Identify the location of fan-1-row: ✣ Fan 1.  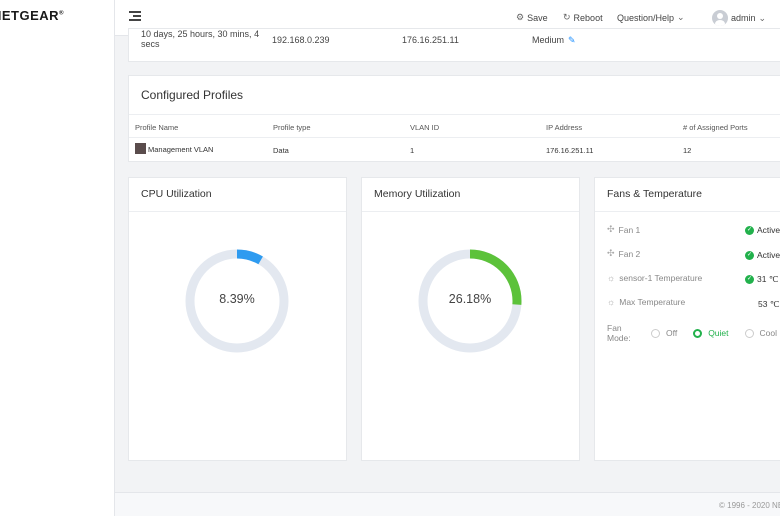
(623, 229).